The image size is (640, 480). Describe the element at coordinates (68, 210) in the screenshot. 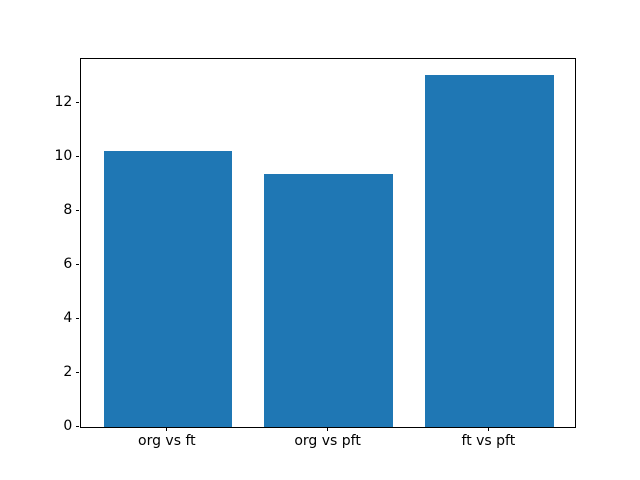

I see `y-tick-label: 8` at that location.